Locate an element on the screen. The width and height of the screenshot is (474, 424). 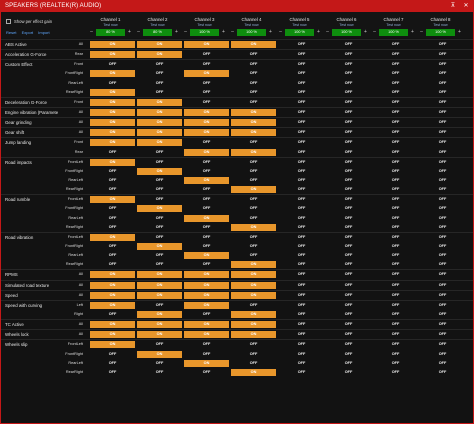
volume-bar: 80 % is located at coordinates (157, 32).